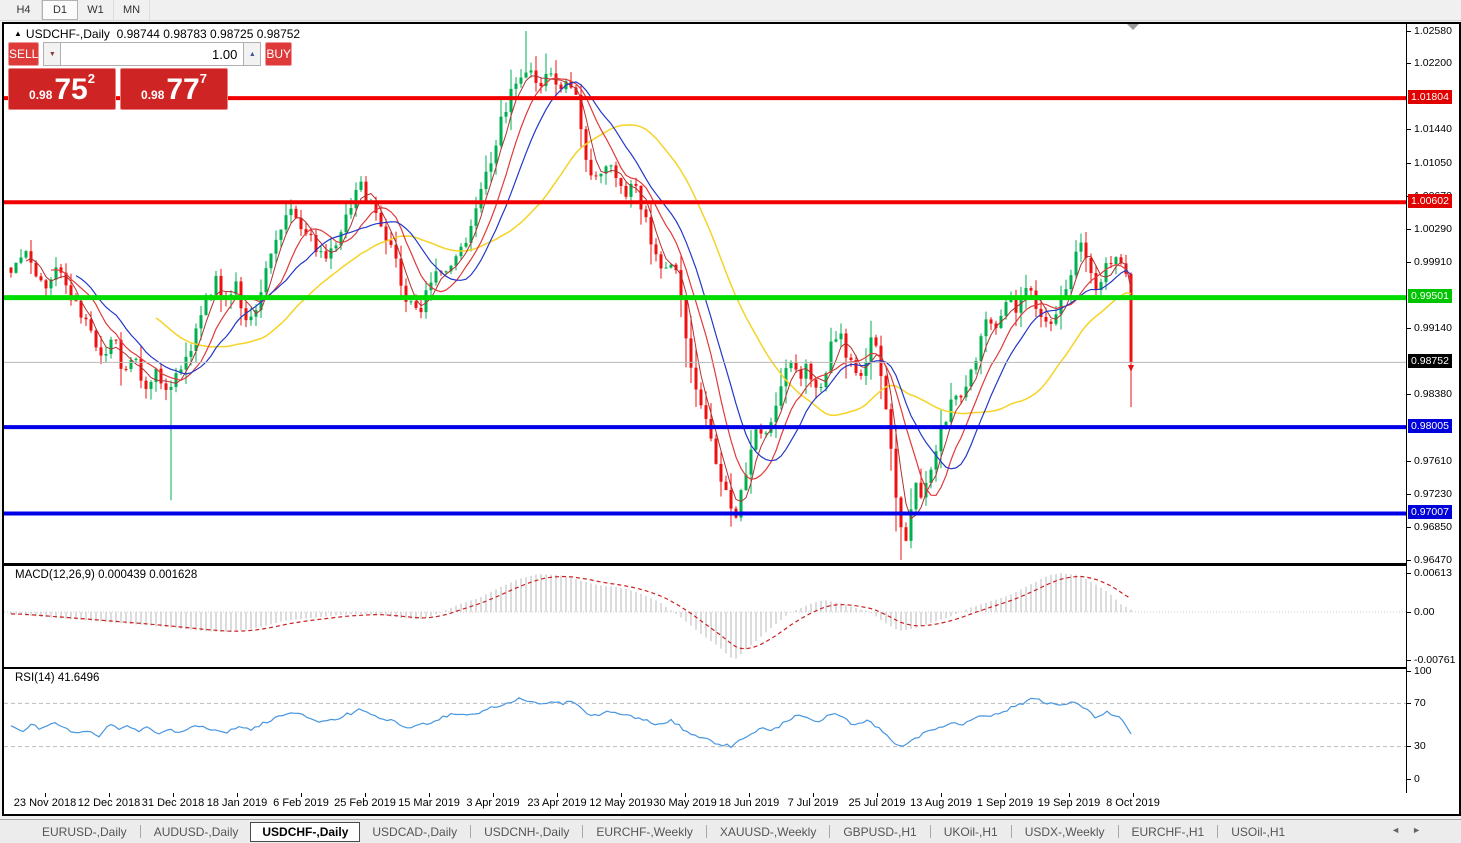  Describe the element at coordinates (880, 831) in the screenshot. I see `chart-tab-gbpusd-h1: GBPUSD-,H1` at that location.